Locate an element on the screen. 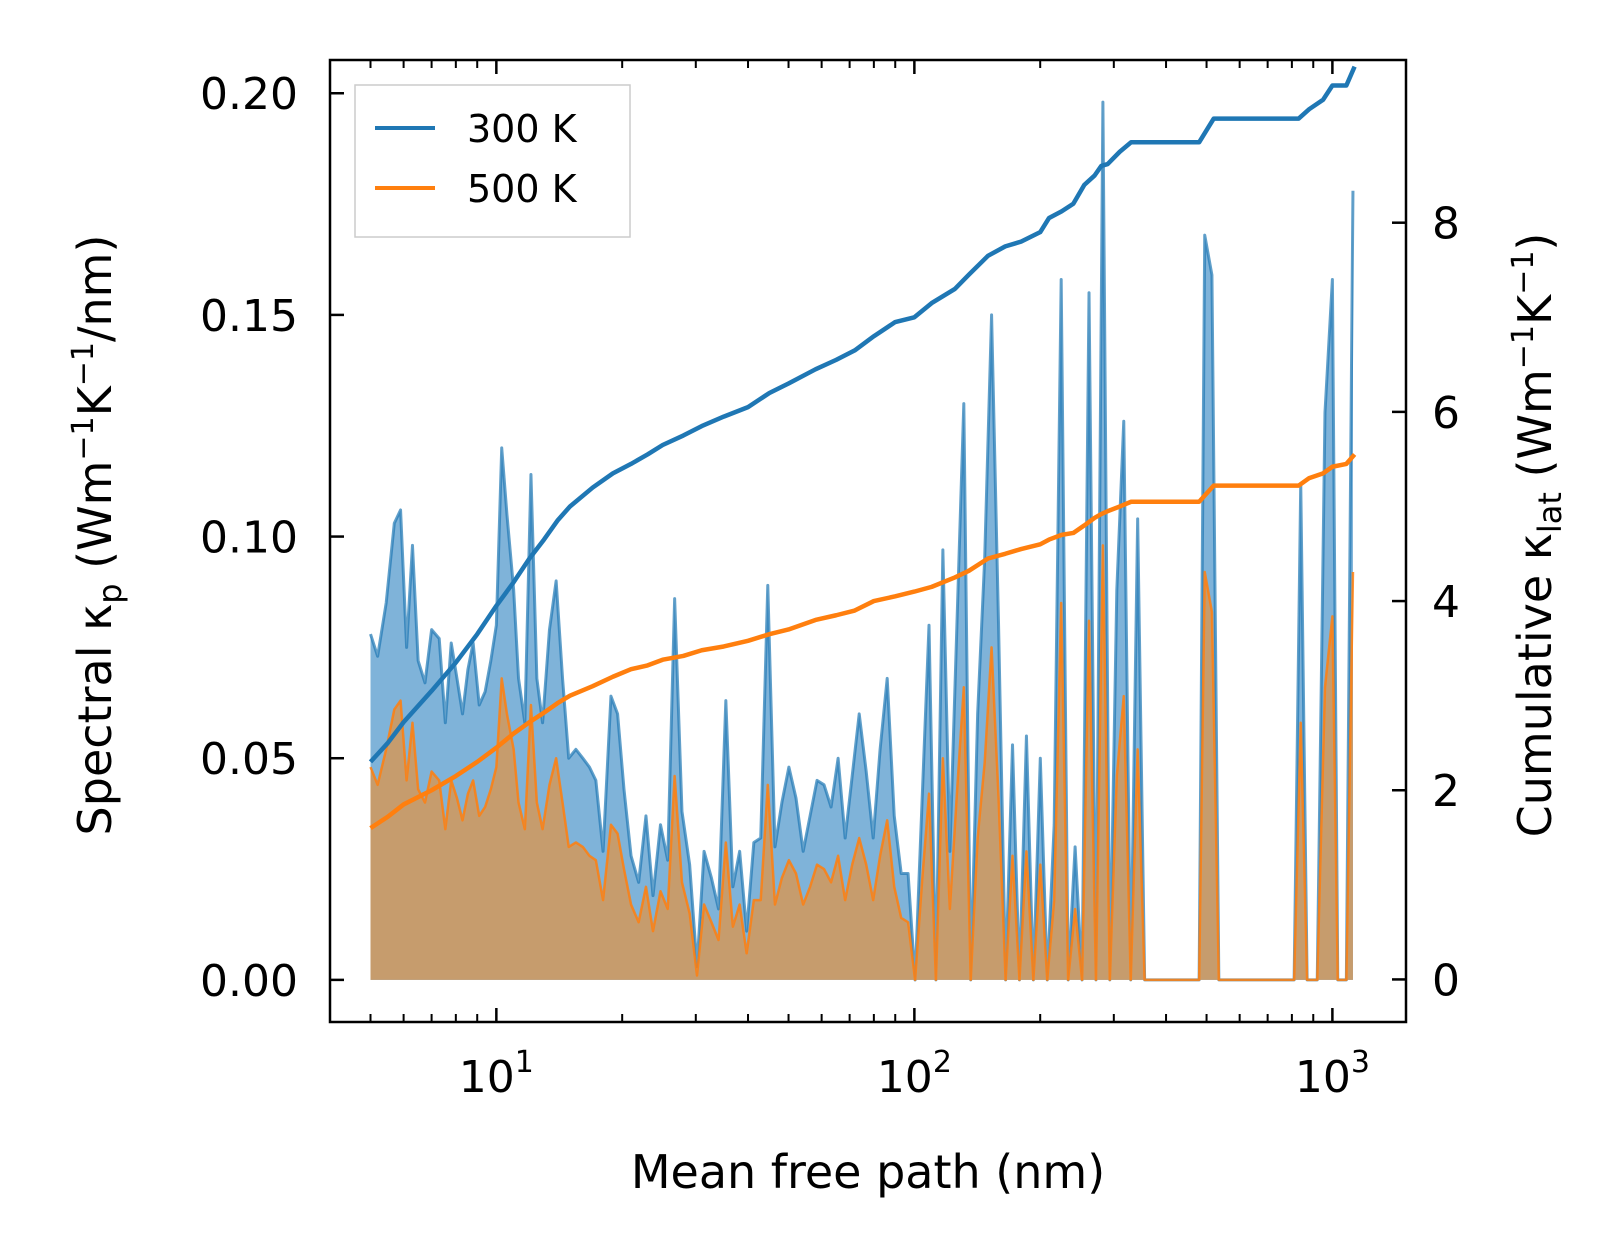 This screenshot has height=1254, width=1623. y-right-tick-label: 4 is located at coordinates (1446, 602).